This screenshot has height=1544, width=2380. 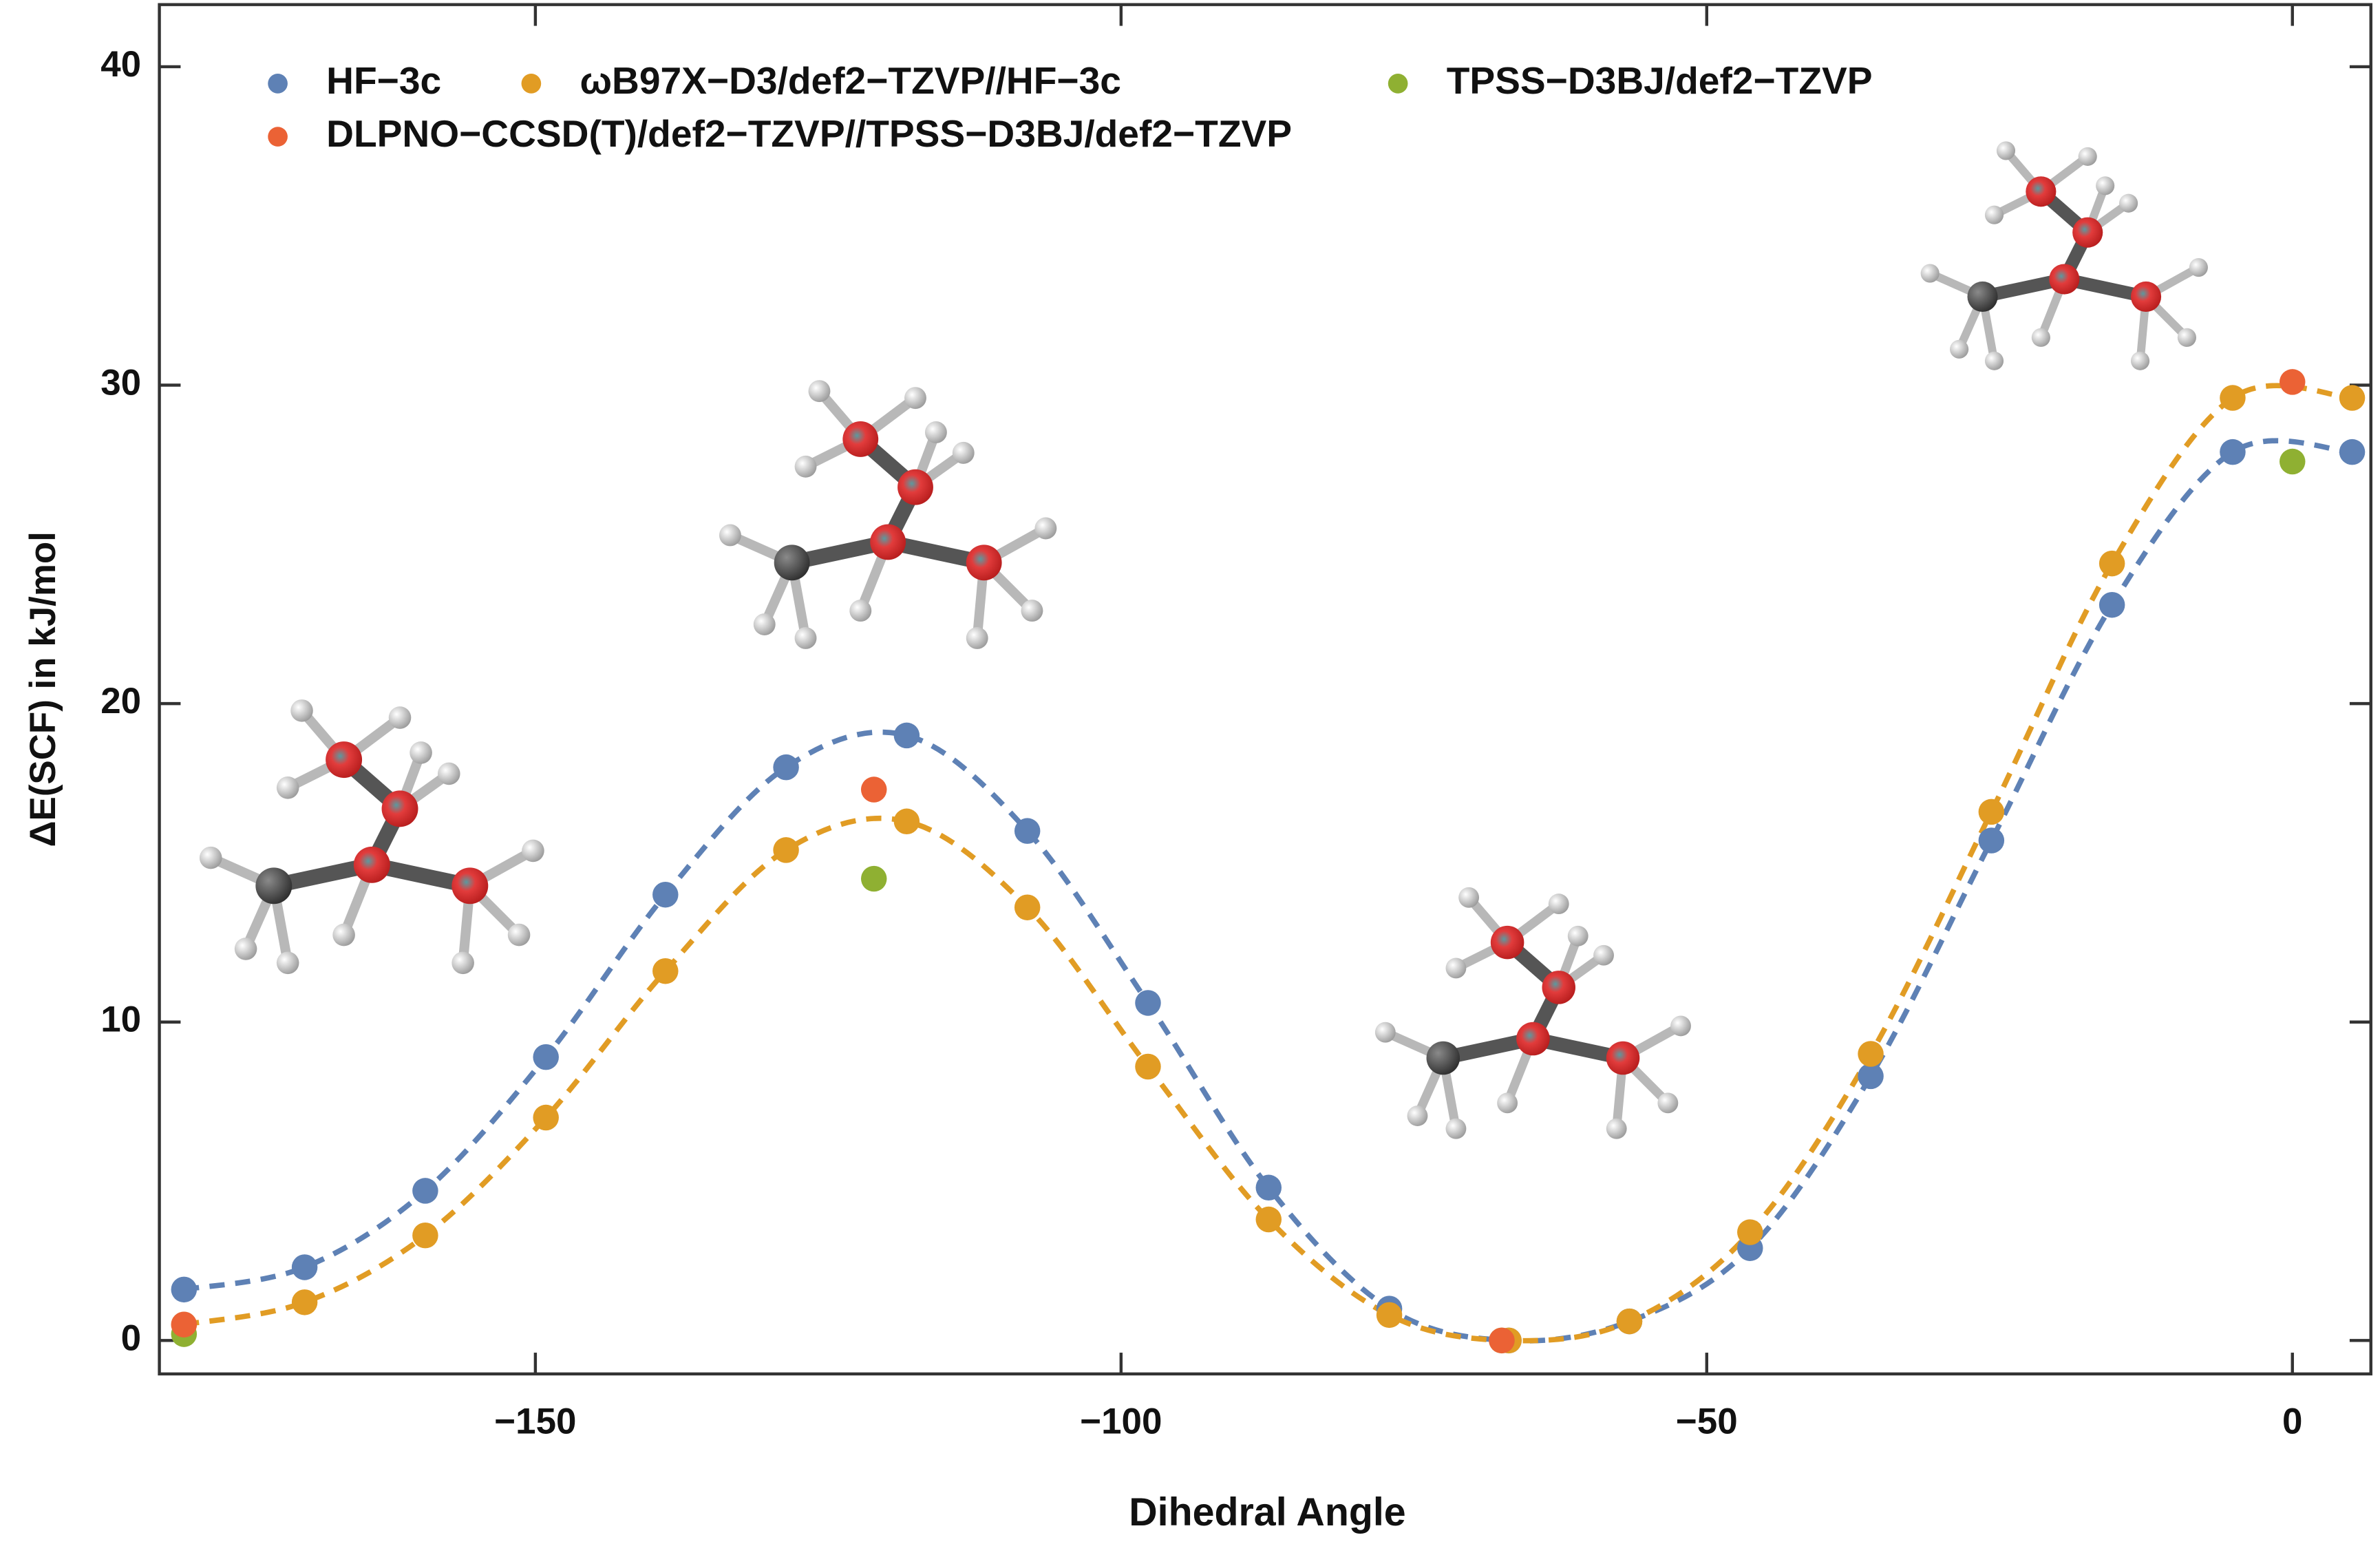 What do you see at coordinates (2292, 1422) in the screenshot?
I see `x-tick-label: 0` at bounding box center [2292, 1422].